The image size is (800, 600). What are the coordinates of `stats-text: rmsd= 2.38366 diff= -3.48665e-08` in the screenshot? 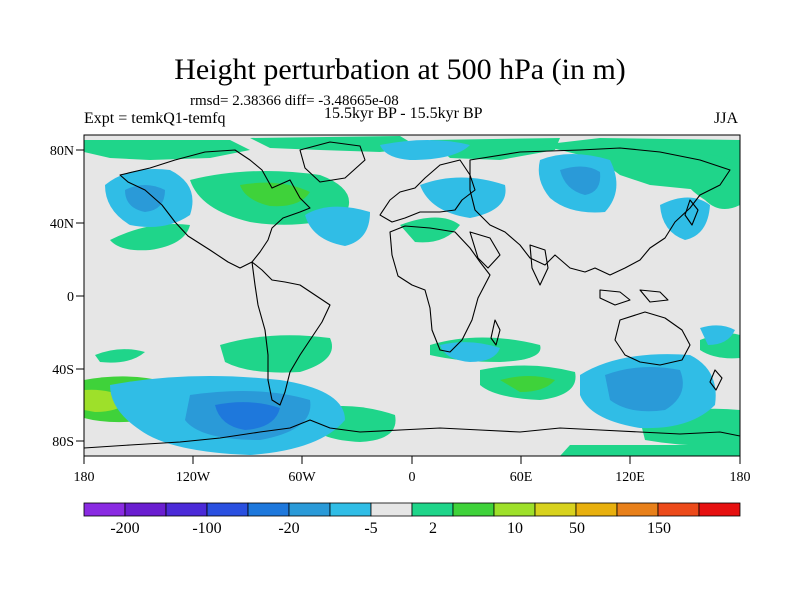 It's located at (294, 101).